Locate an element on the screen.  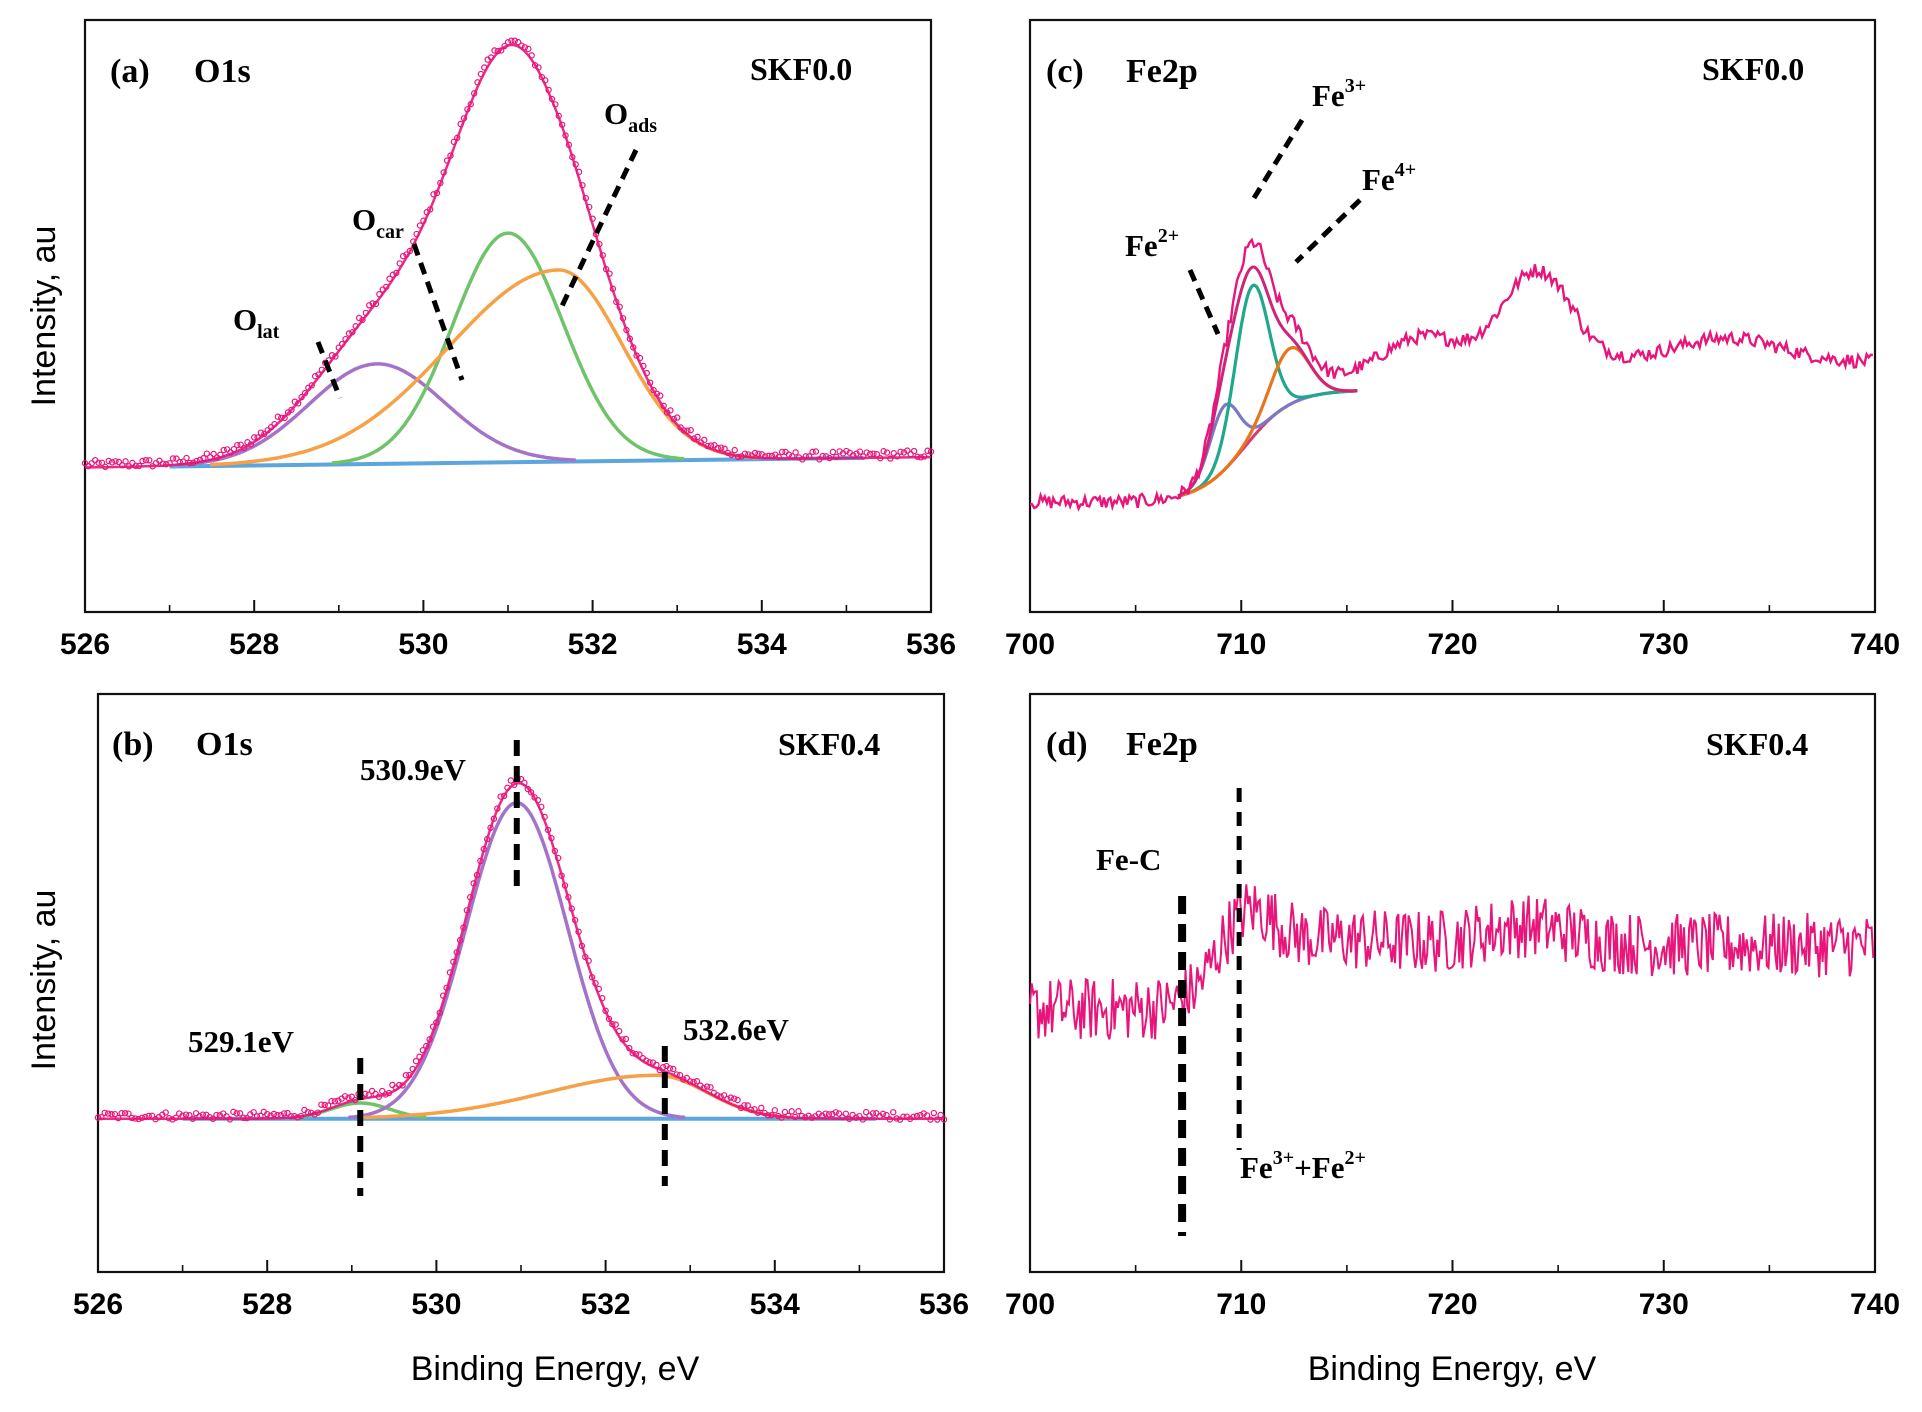
x-tick-label: 710 is located at coordinates (1241, 1304).